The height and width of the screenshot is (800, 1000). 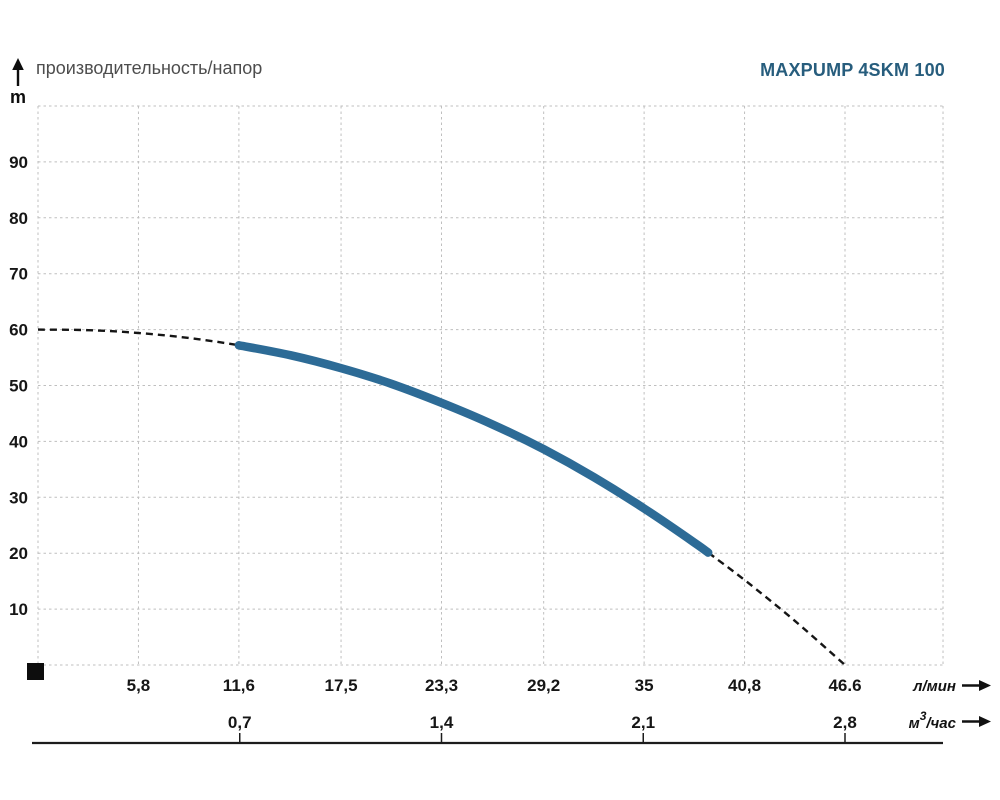 I want to click on m3h-tick-label: 2,8, so click(x=845, y=722).